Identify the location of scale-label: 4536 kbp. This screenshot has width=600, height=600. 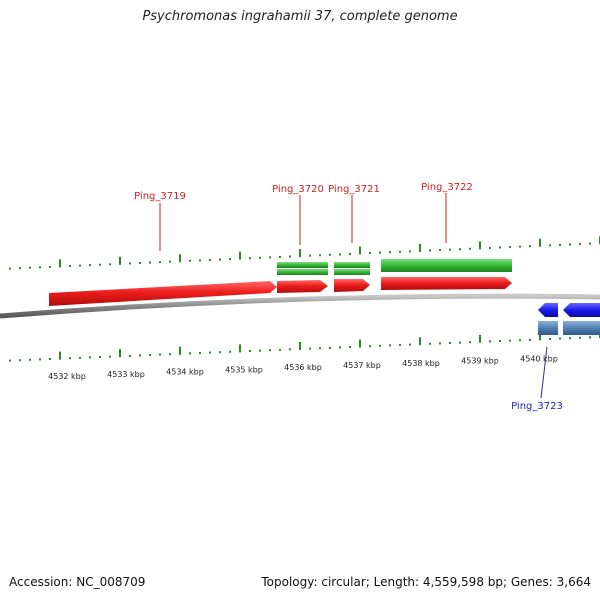
(303, 367).